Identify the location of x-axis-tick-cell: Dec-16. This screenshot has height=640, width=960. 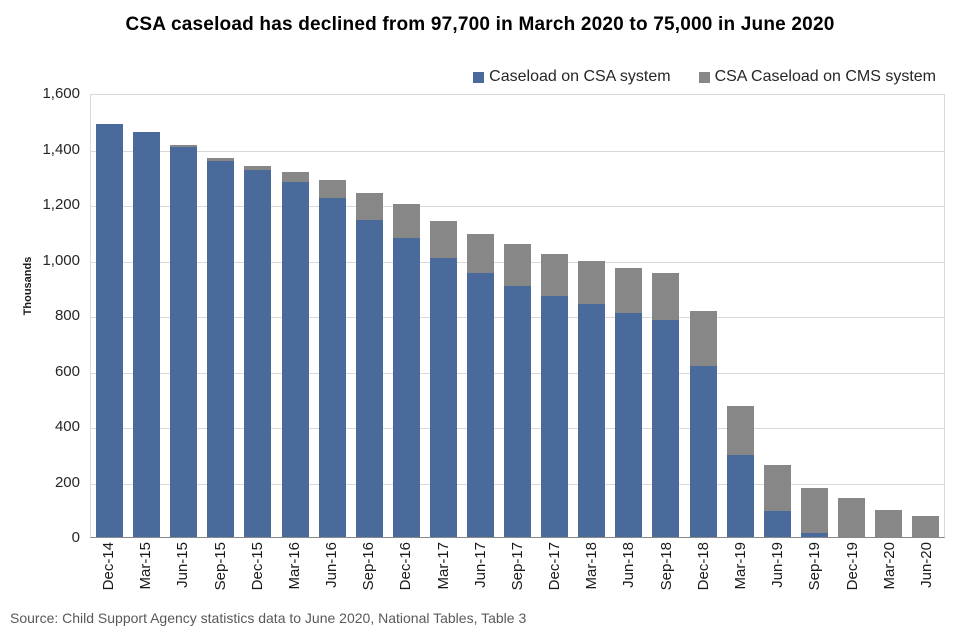
(405, 574).